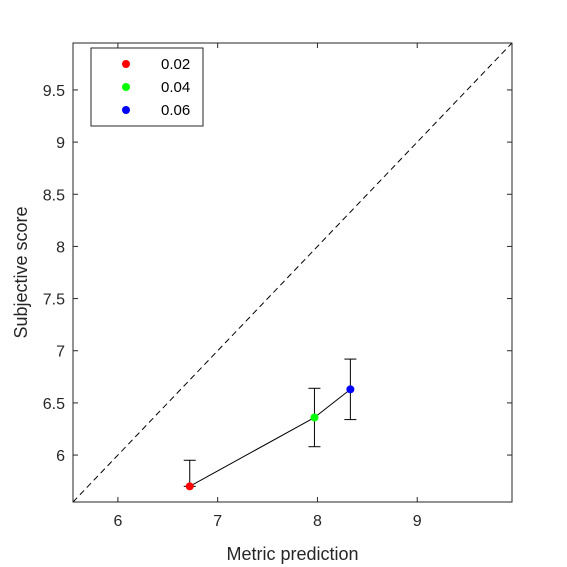 This screenshot has width=567, height=567. What do you see at coordinates (156, 87) in the screenshot?
I see `legend-item: 0.04` at bounding box center [156, 87].